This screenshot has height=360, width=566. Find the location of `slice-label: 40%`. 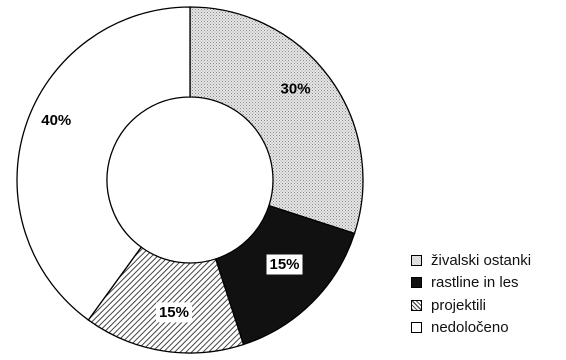

slice-label: 40% is located at coordinates (56, 120).